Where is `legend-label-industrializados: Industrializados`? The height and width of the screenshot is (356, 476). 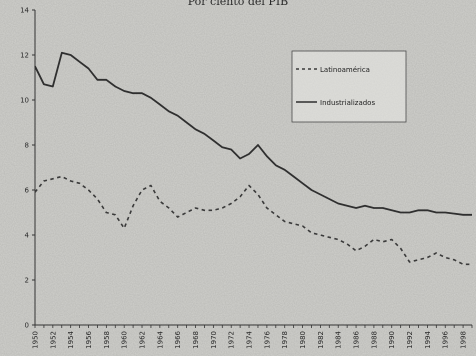
legend-label-industrializados: Industrializados is located at coordinates (347, 103).